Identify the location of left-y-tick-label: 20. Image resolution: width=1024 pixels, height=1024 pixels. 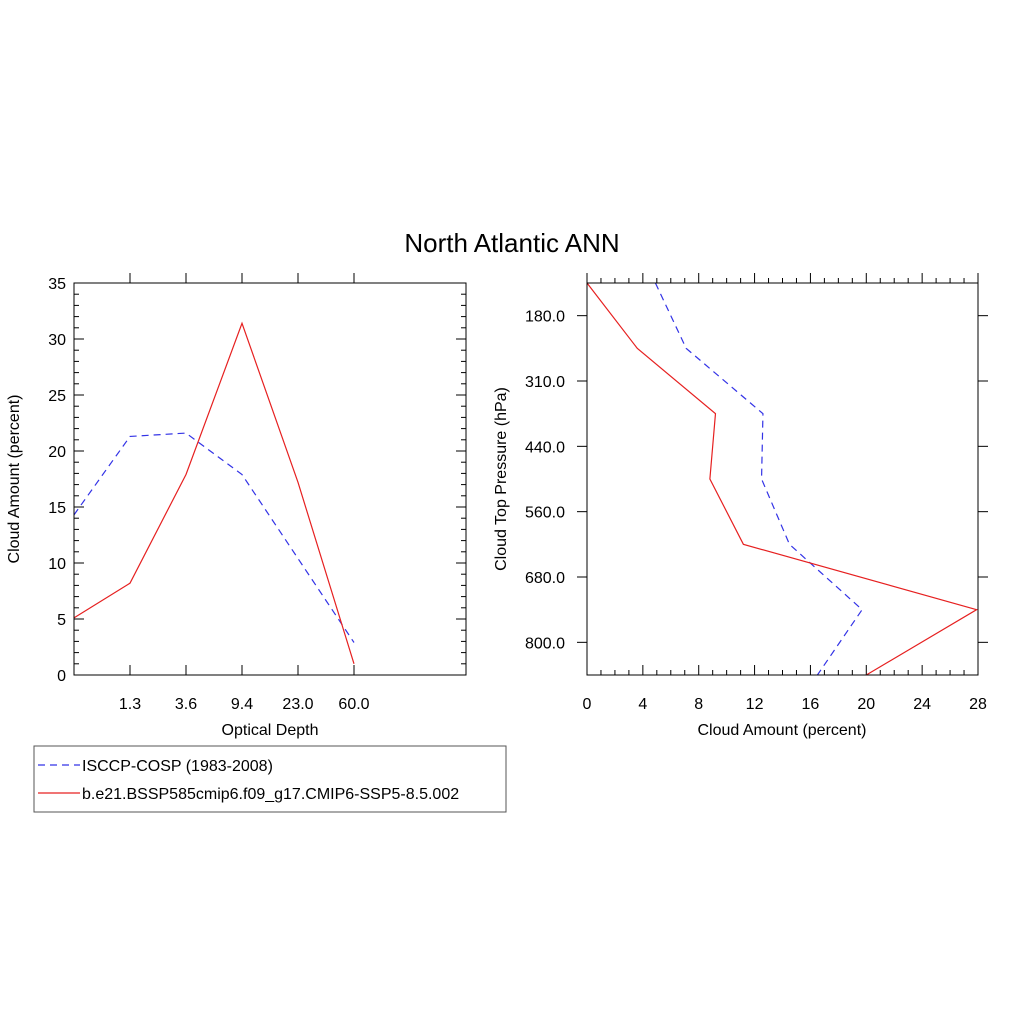
(57, 452).